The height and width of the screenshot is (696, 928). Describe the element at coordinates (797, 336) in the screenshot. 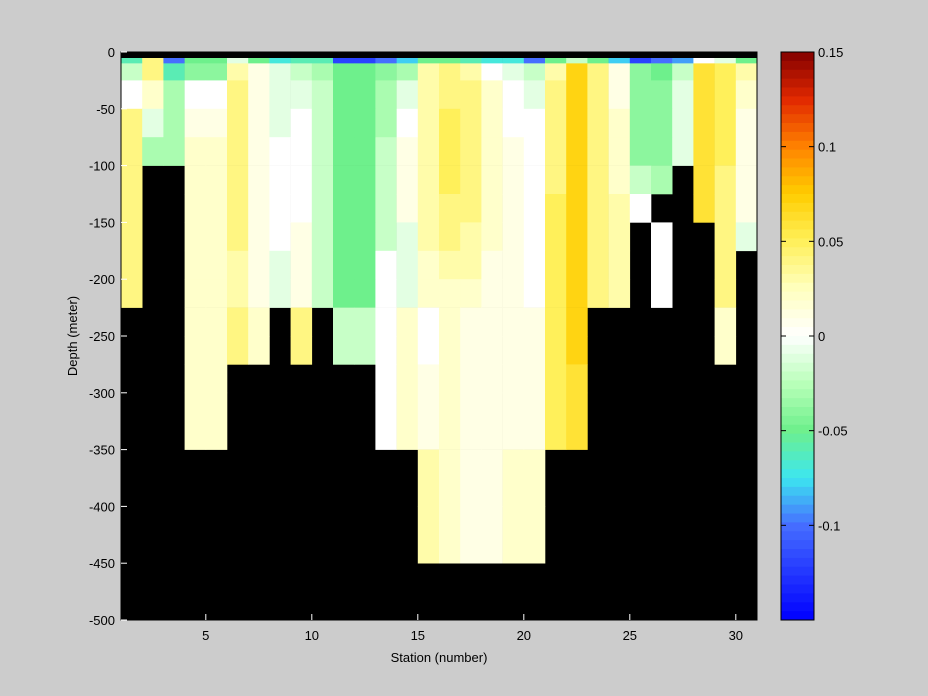

I see `colorbar` at that location.